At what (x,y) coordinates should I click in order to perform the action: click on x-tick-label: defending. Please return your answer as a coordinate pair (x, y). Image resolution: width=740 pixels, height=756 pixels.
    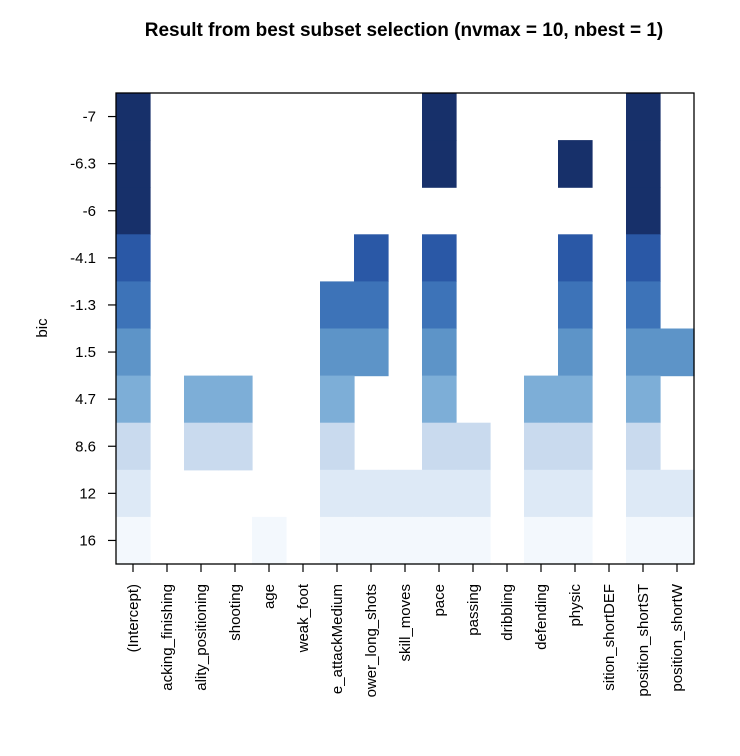
    Looking at the image, I should click on (541, 617).